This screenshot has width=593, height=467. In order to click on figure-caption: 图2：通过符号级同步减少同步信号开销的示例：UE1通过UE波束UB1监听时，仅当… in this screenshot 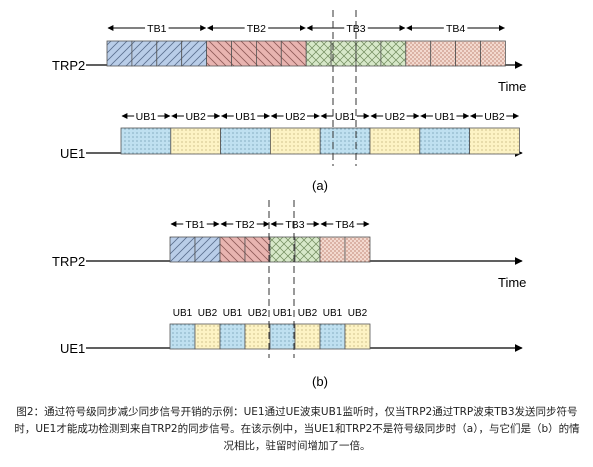, I will do `click(297, 429)`.